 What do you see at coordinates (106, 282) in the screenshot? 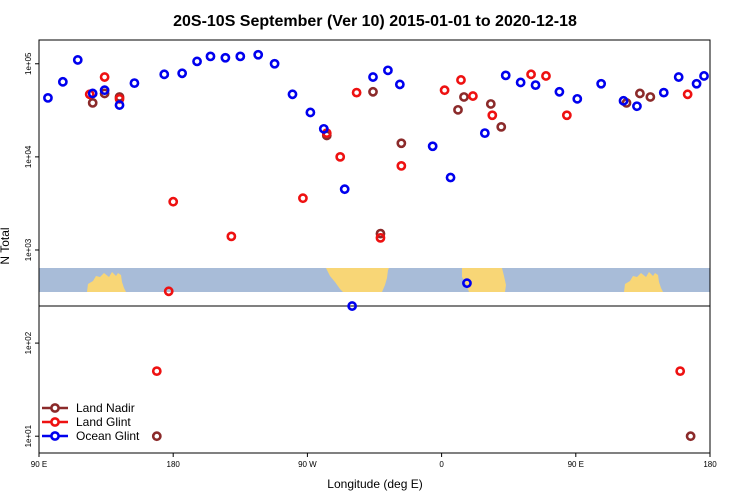
I see `map-land-australia-left` at bounding box center [106, 282].